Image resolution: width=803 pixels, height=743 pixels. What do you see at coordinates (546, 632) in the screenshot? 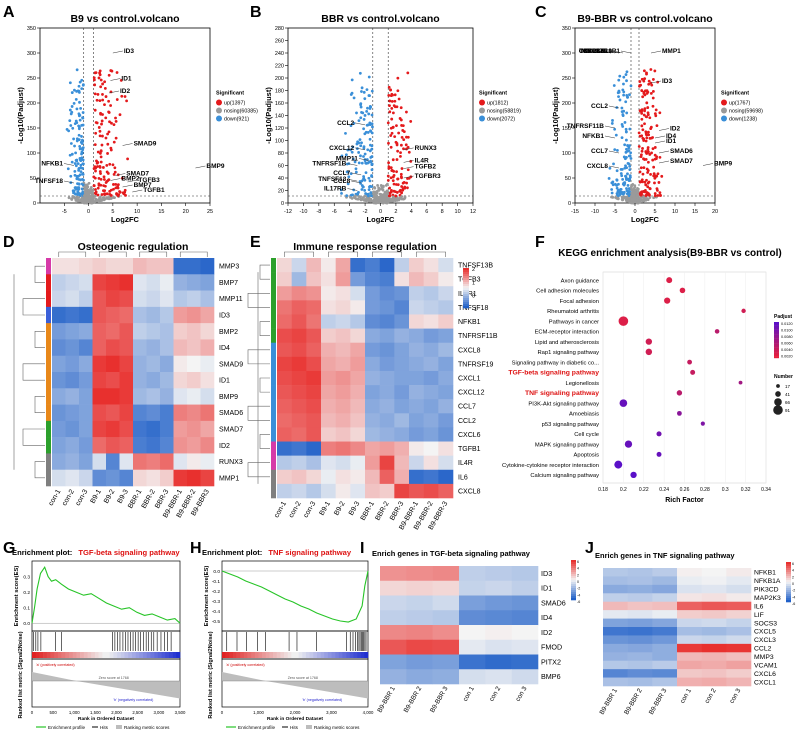
I see `row-label: ID2` at bounding box center [546, 632].